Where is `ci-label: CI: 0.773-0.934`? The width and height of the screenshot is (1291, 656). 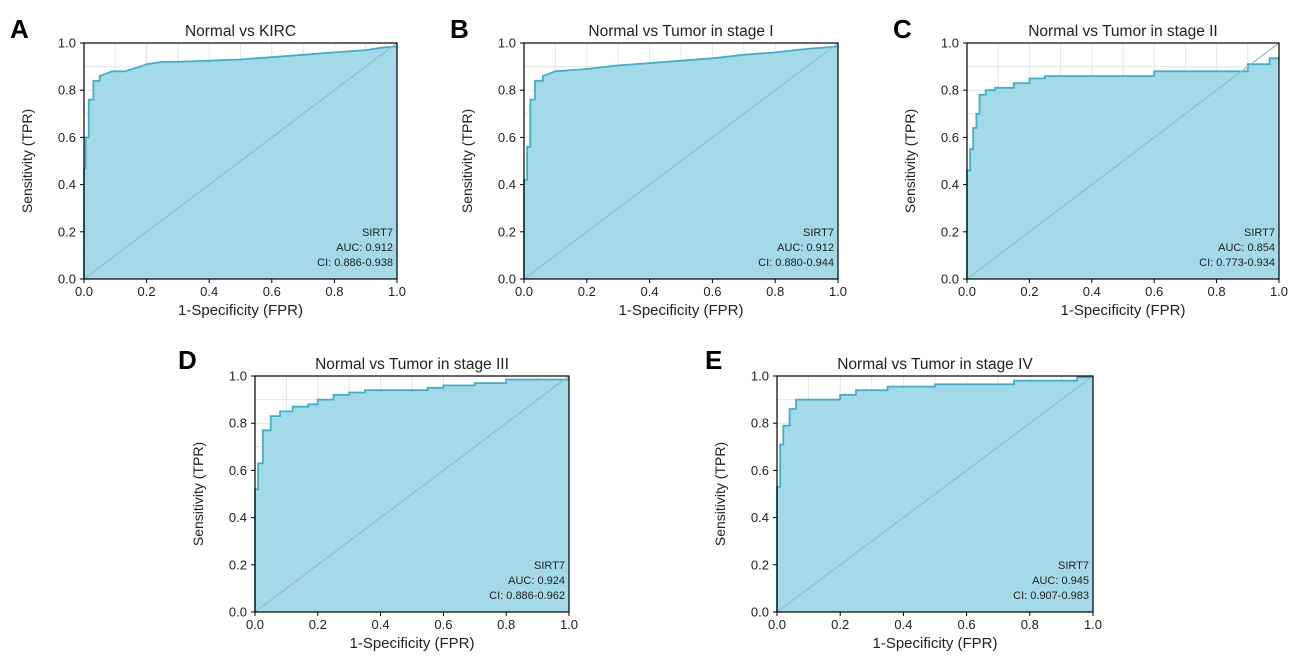 ci-label: CI: 0.773-0.934 is located at coordinates (1237, 263).